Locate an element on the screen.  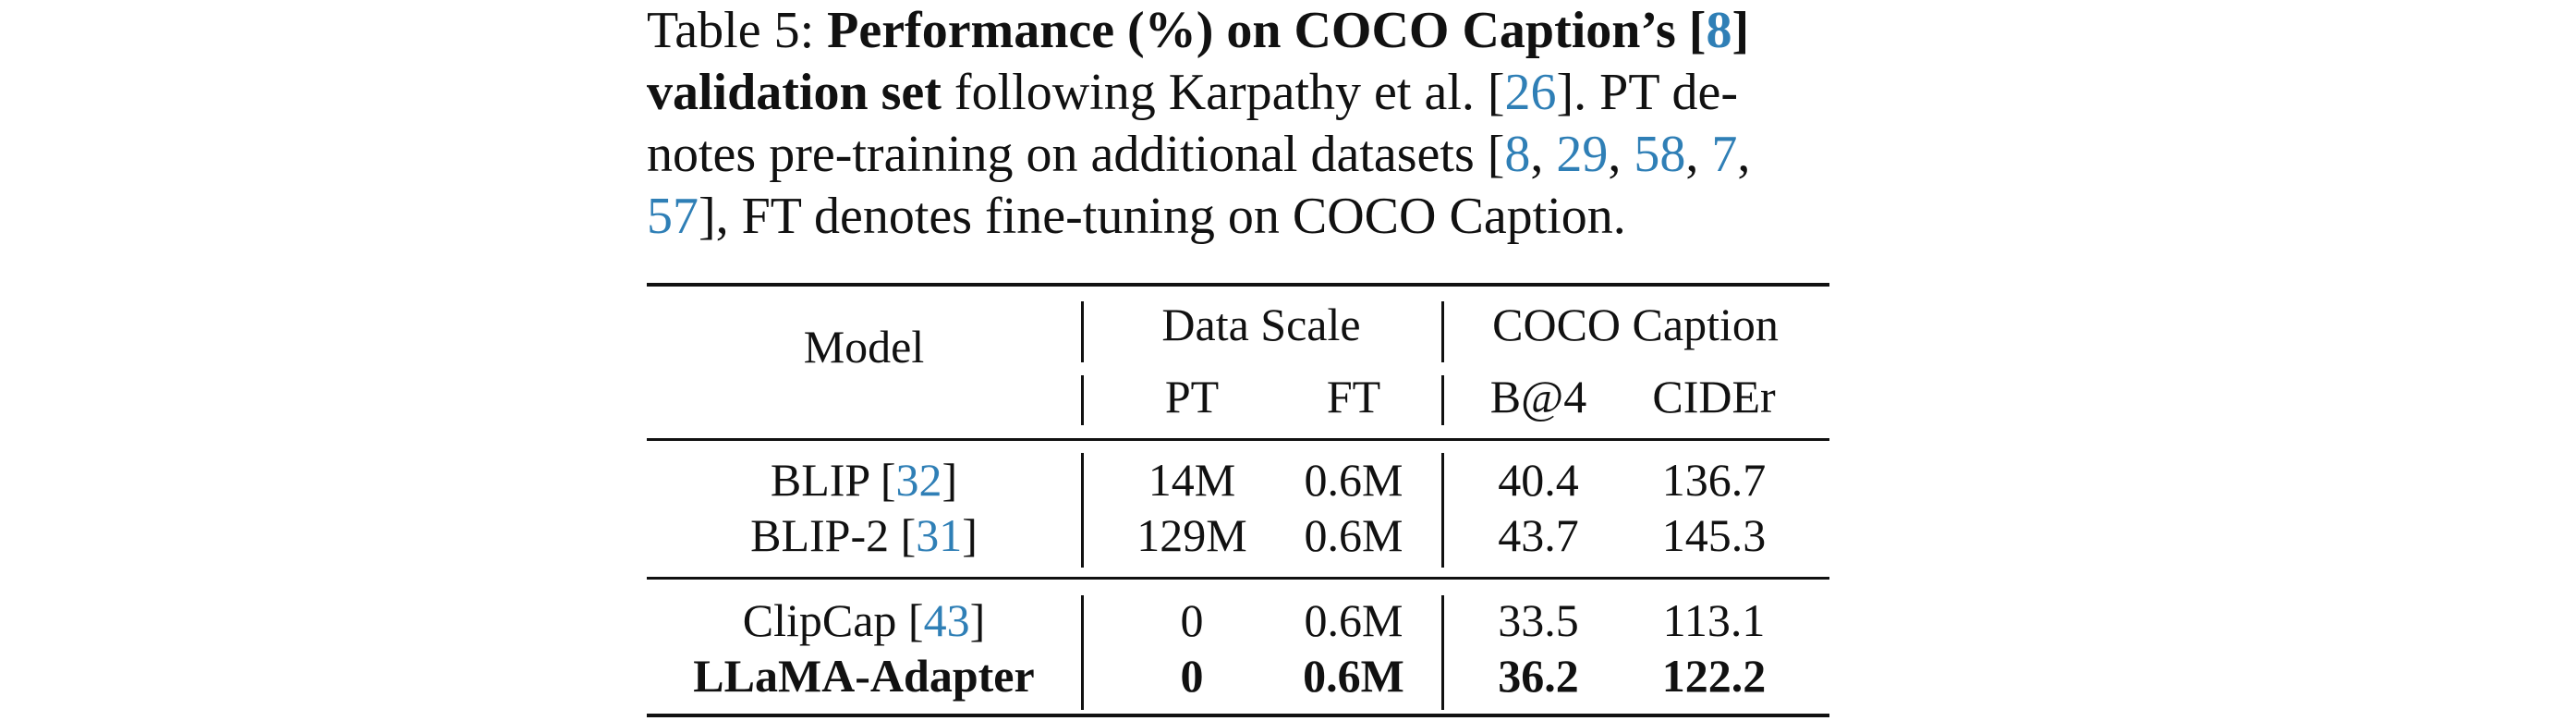
header-ft: FT is located at coordinates (1353, 396).